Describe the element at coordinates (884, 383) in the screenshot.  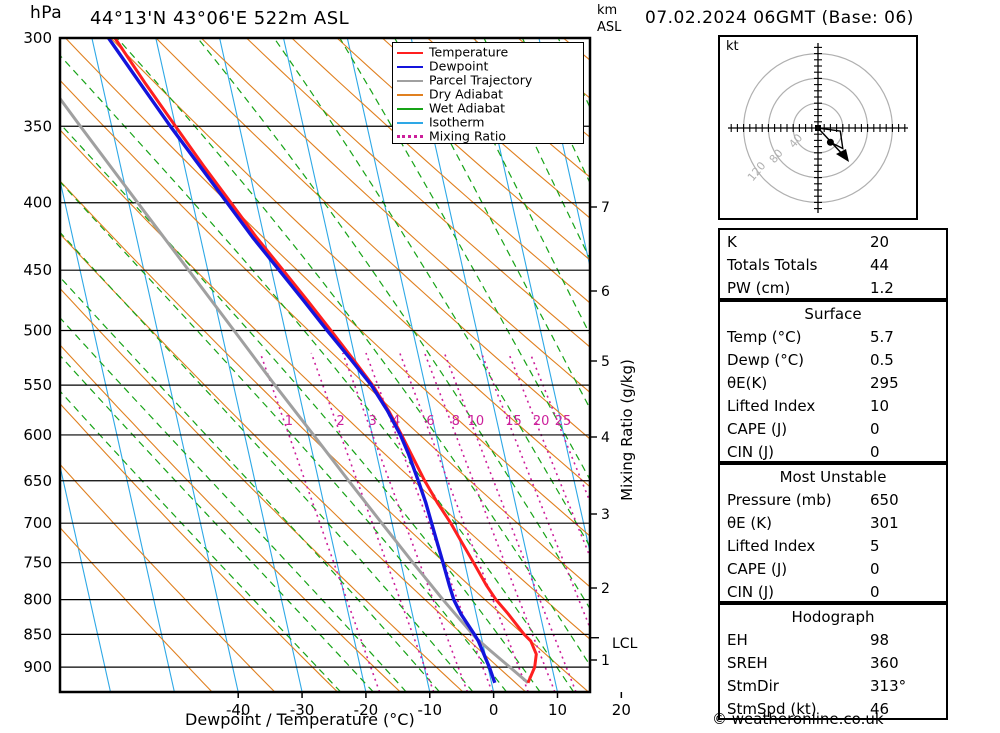
I see `index-value: 295` at that location.